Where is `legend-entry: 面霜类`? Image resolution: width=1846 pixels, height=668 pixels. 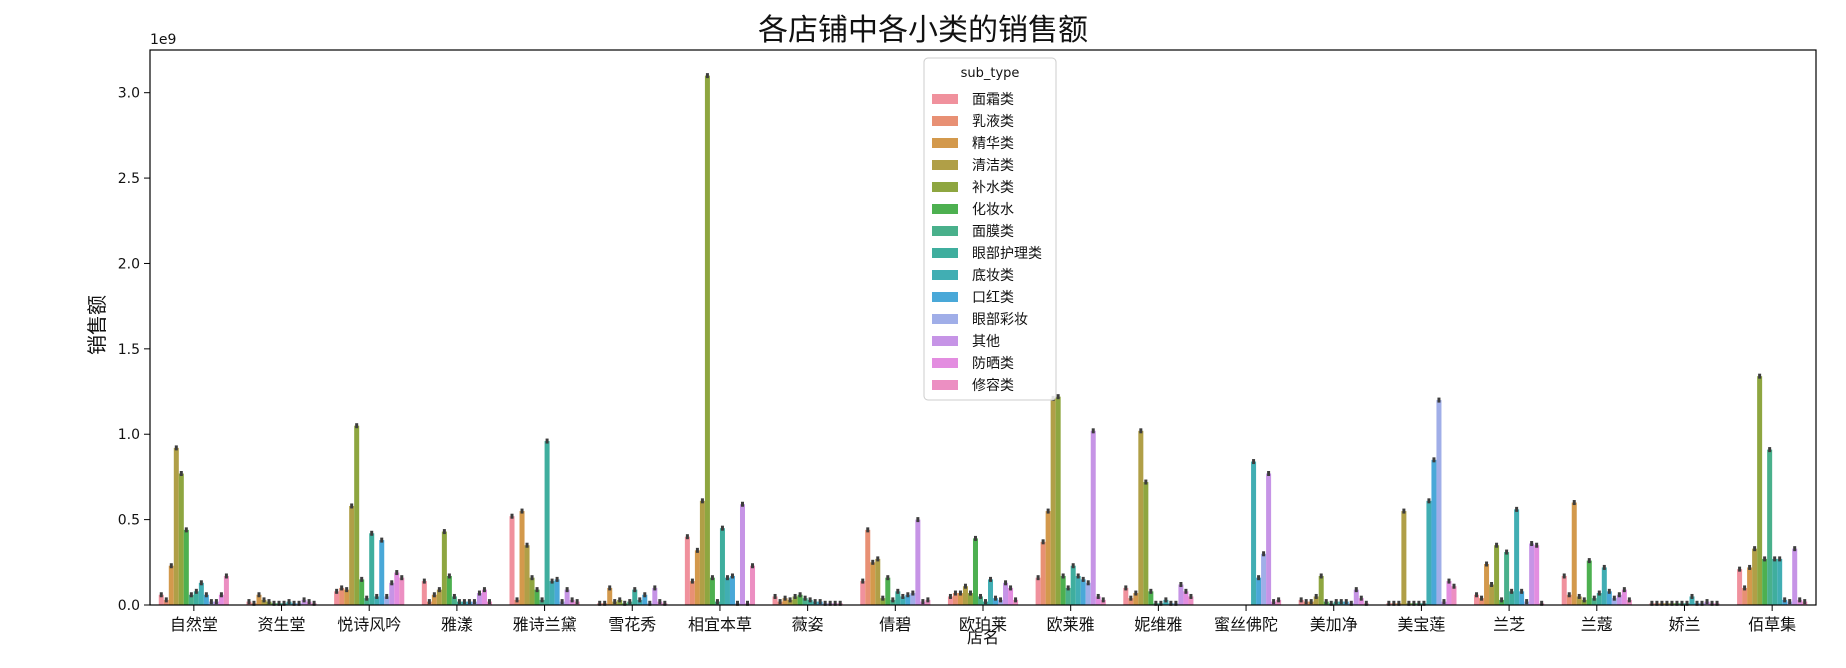
legend-entry: 面霜类 is located at coordinates (993, 100).